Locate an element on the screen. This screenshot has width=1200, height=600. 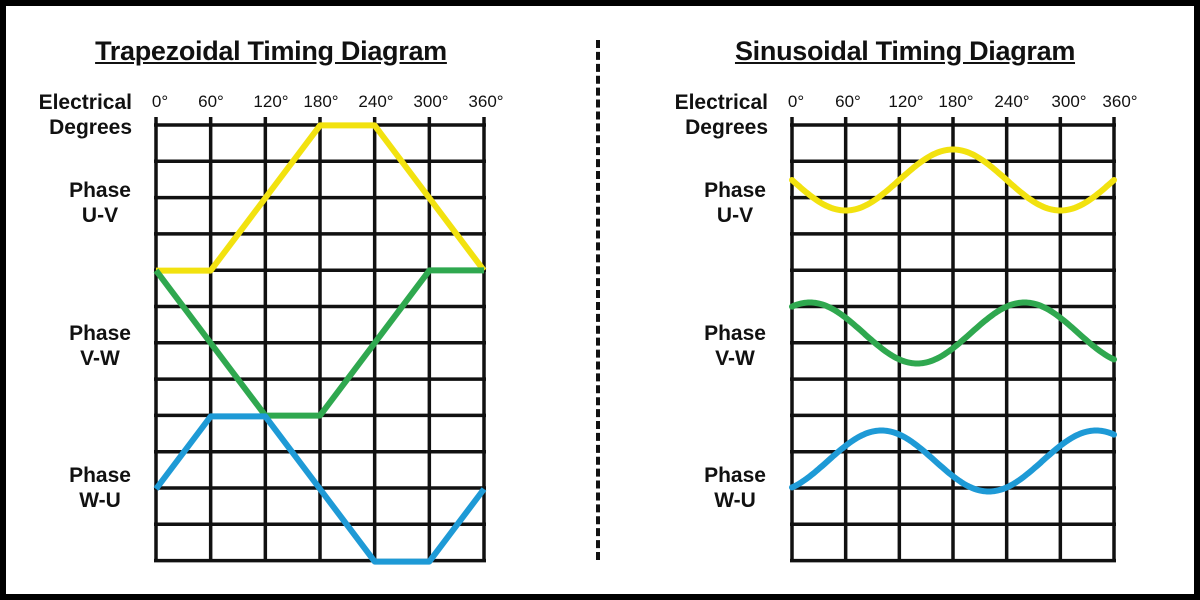
left-phase-wu-label: Phase W-U is located at coordinates (100, 488).